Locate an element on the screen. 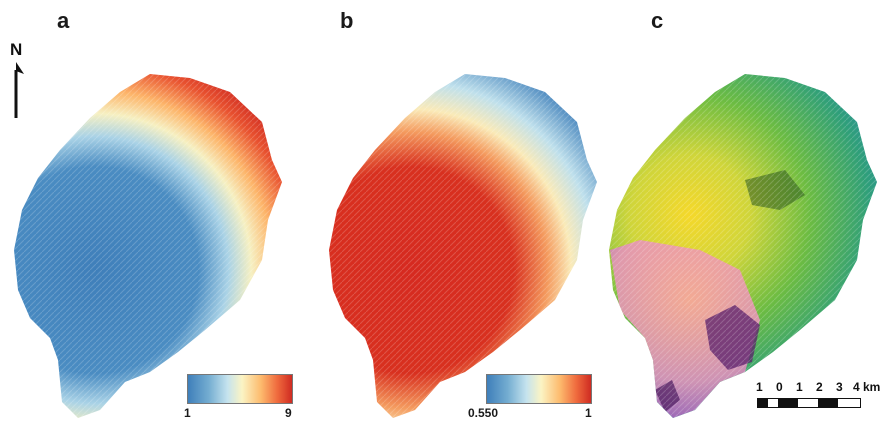  panel-label-a: a is located at coordinates (63, 20).